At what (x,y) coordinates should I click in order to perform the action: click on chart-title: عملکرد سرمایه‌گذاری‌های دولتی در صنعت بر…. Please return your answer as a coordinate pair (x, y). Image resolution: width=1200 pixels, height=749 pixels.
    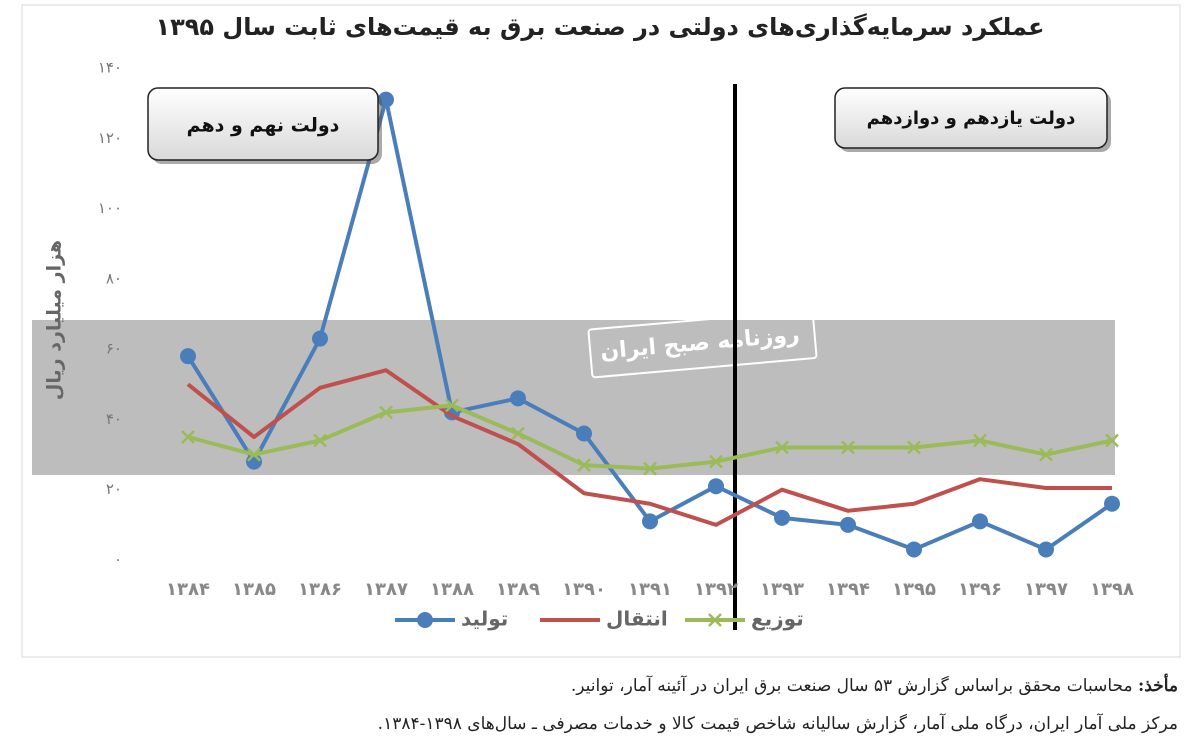
    Looking at the image, I should click on (599, 27).